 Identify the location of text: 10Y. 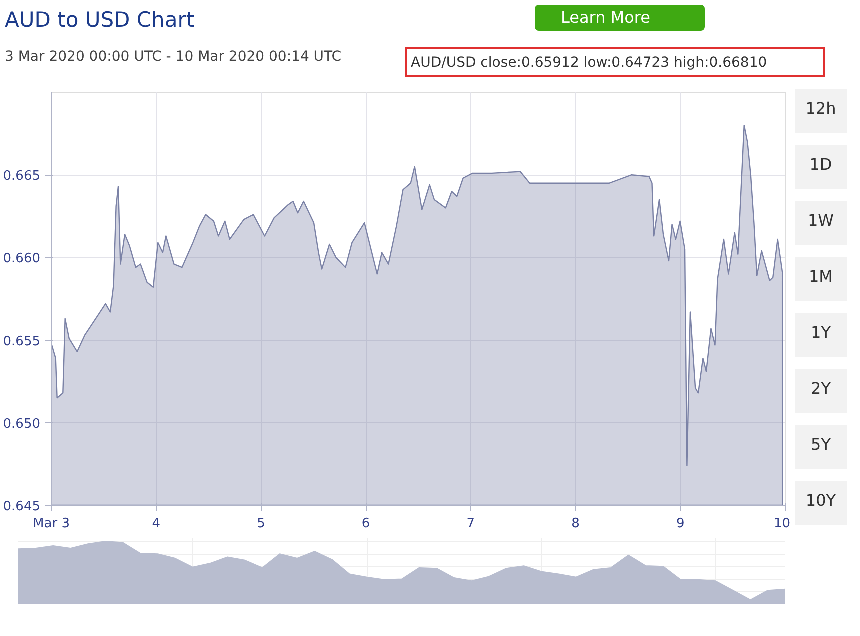
(821, 501).